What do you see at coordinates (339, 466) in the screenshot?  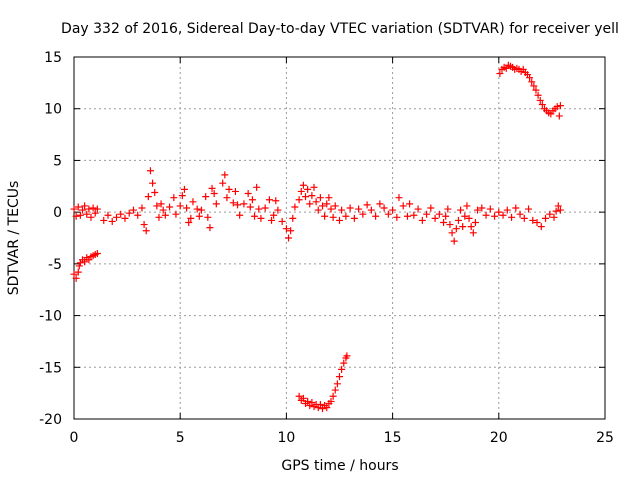 I see `x-axis-label: GPS time / hours` at bounding box center [339, 466].